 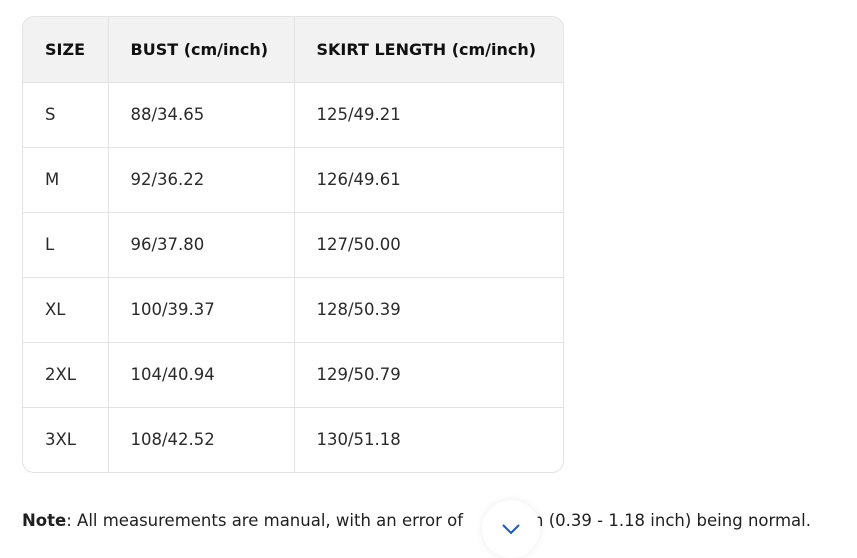 I want to click on cell-size: L, so click(x=66, y=245).